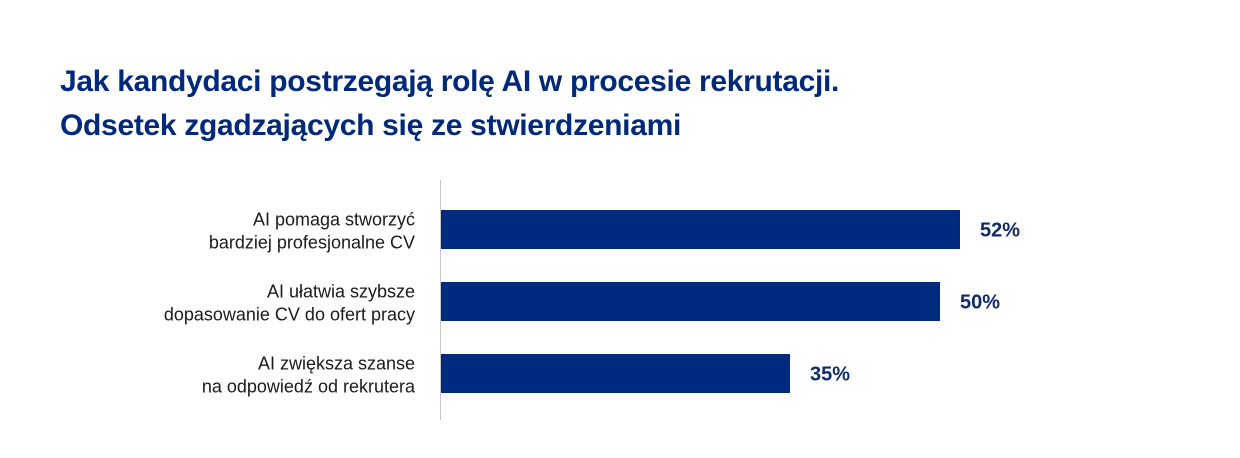 This screenshot has height=458, width=1240. What do you see at coordinates (341, 292) in the screenshot?
I see `category-label: AI ułatwia szybsze` at bounding box center [341, 292].